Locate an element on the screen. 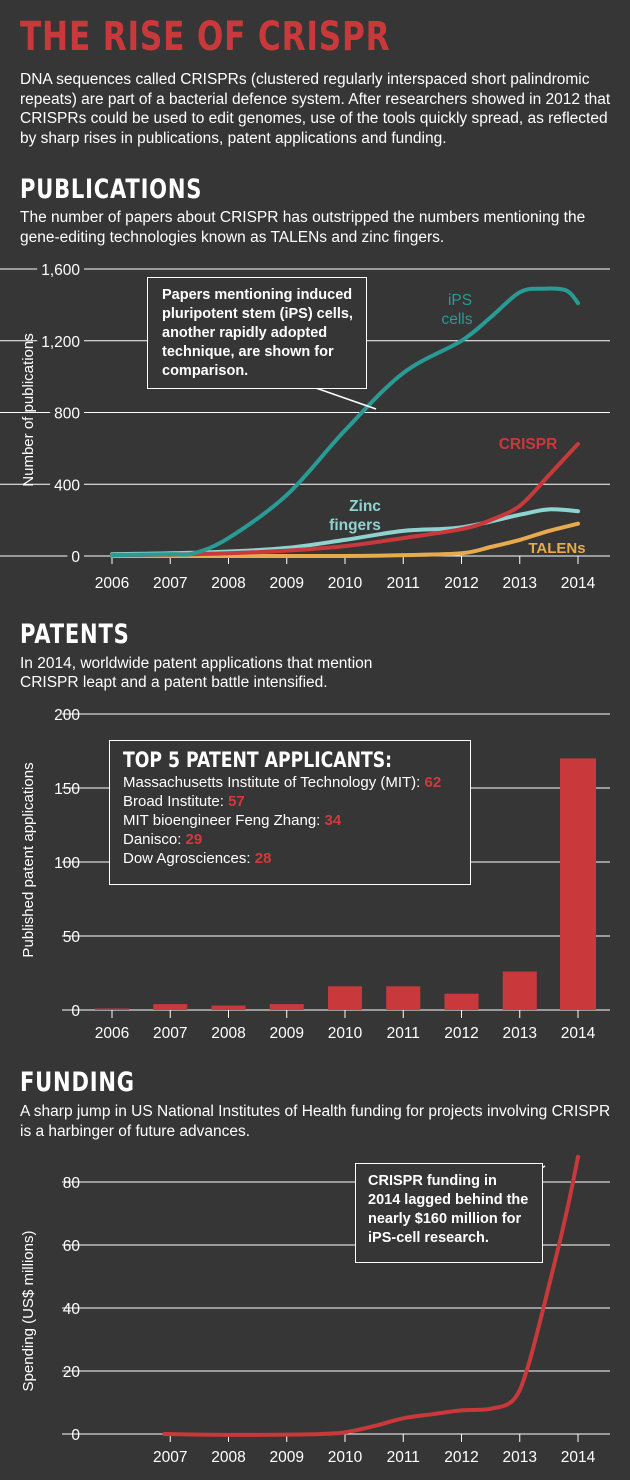 The height and width of the screenshot is (1480, 630). bar-2014 is located at coordinates (578, 884).